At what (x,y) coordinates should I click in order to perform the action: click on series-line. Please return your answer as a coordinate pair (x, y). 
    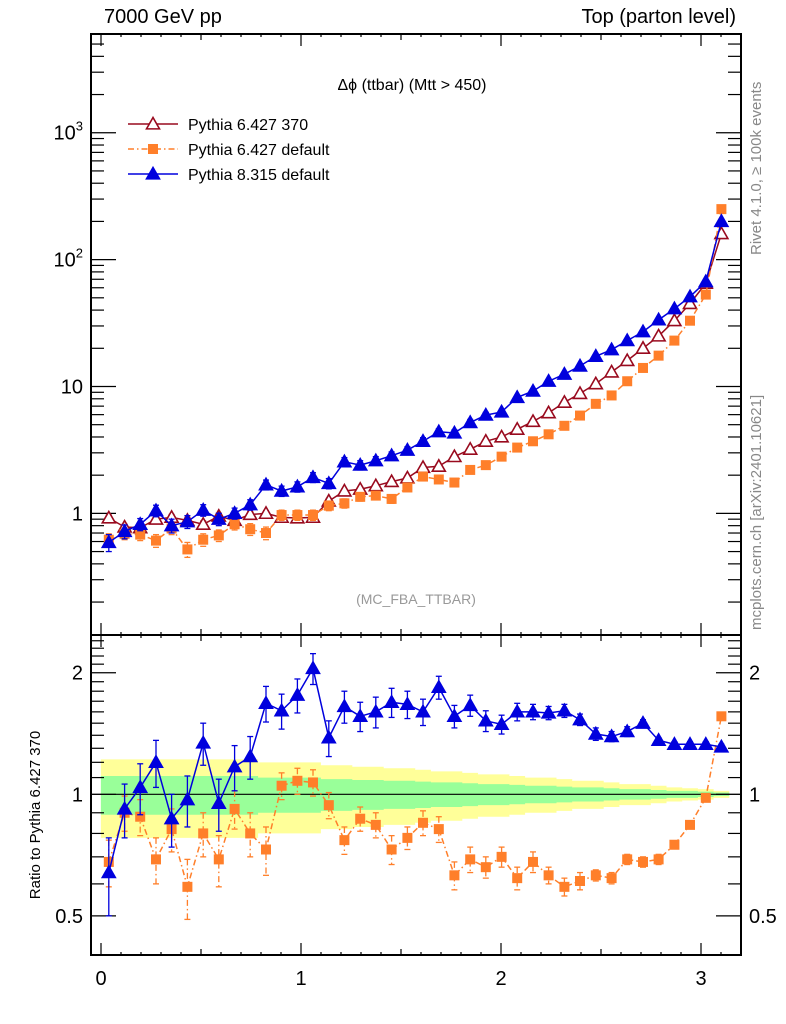
    Looking at the image, I should click on (415, 803).